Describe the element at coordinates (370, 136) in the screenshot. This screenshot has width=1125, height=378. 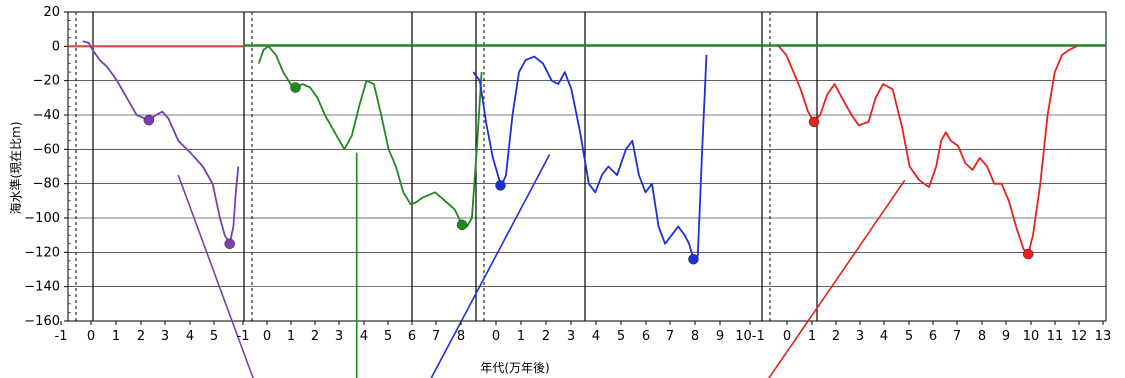
I see `series-line-green` at that location.